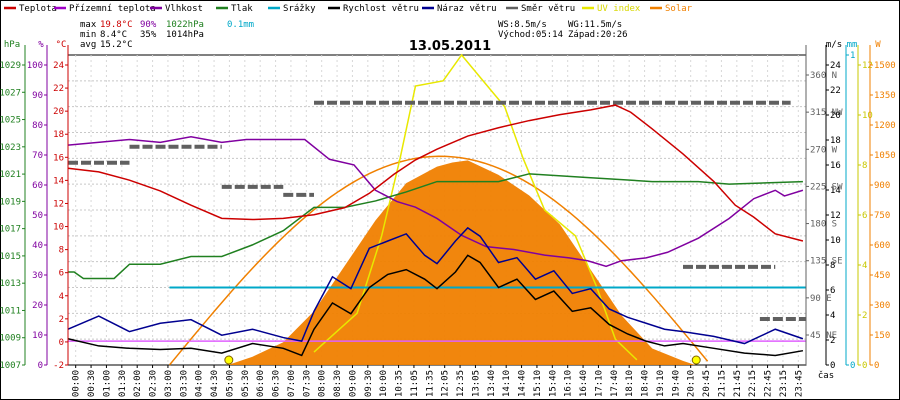 The width and height of the screenshot is (900, 400). Describe the element at coordinates (707, 383) in the screenshot. I see `time-tick-label: 20:45` at that location.